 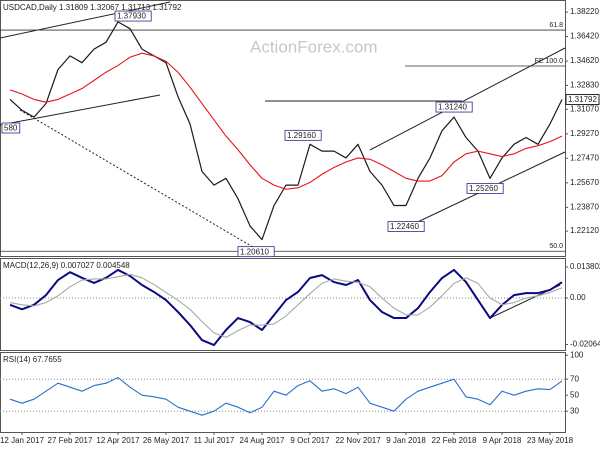 What do you see at coordinates (574, 378) in the screenshot?
I see `y-tick-label: 70` at bounding box center [574, 378].